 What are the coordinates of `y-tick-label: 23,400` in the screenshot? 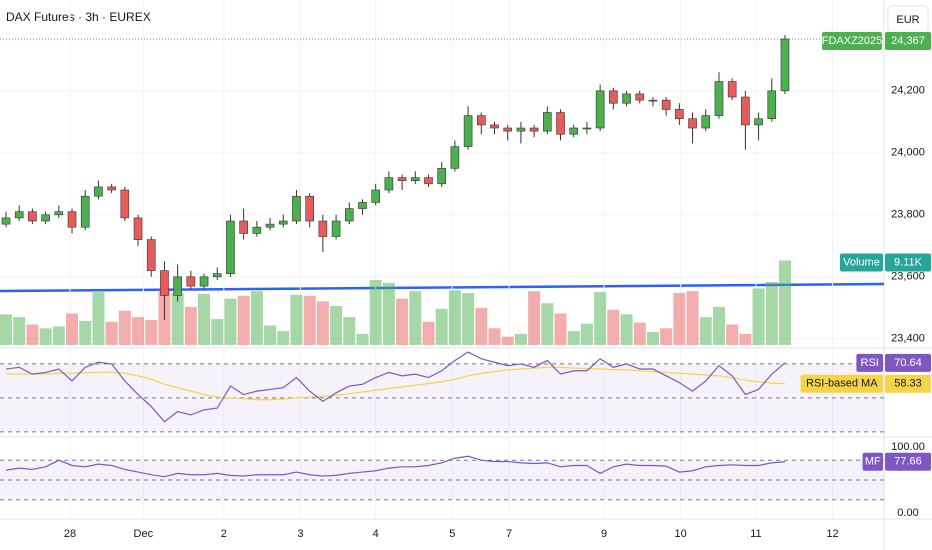 It's located at (908, 339).